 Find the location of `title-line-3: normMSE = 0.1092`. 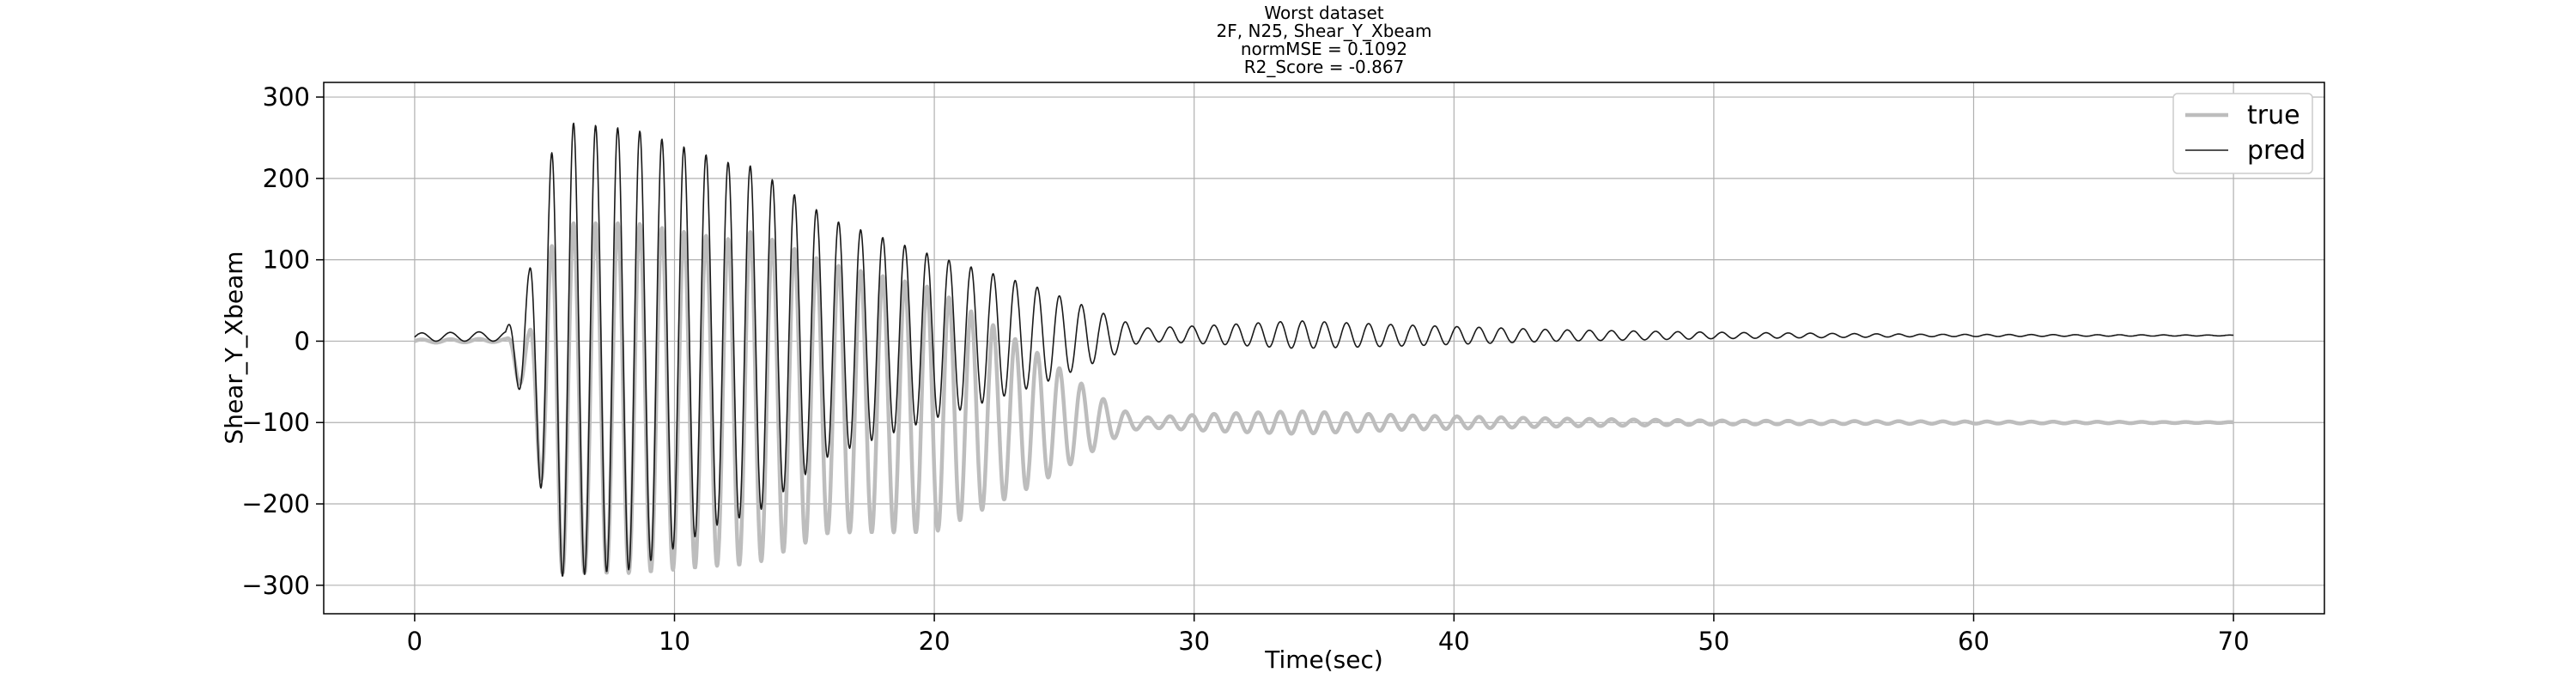

title-line-3: normMSE = 0.1092 is located at coordinates (1324, 49).